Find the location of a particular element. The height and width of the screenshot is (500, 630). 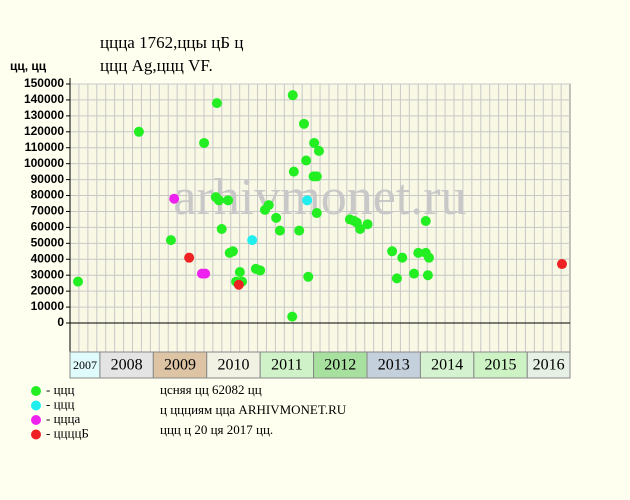

x-tick-label: 2008 is located at coordinates (127, 365).